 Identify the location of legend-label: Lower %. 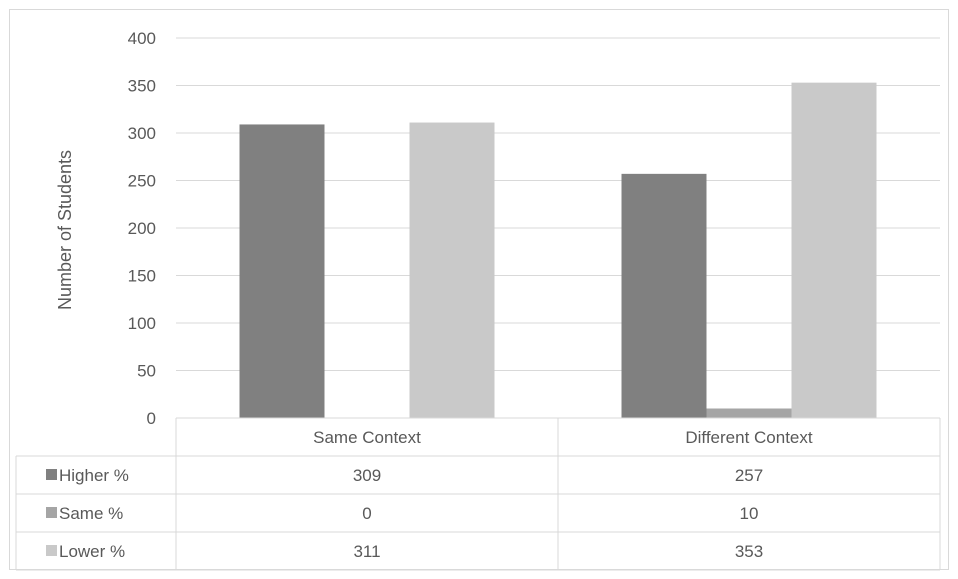
(92, 551).